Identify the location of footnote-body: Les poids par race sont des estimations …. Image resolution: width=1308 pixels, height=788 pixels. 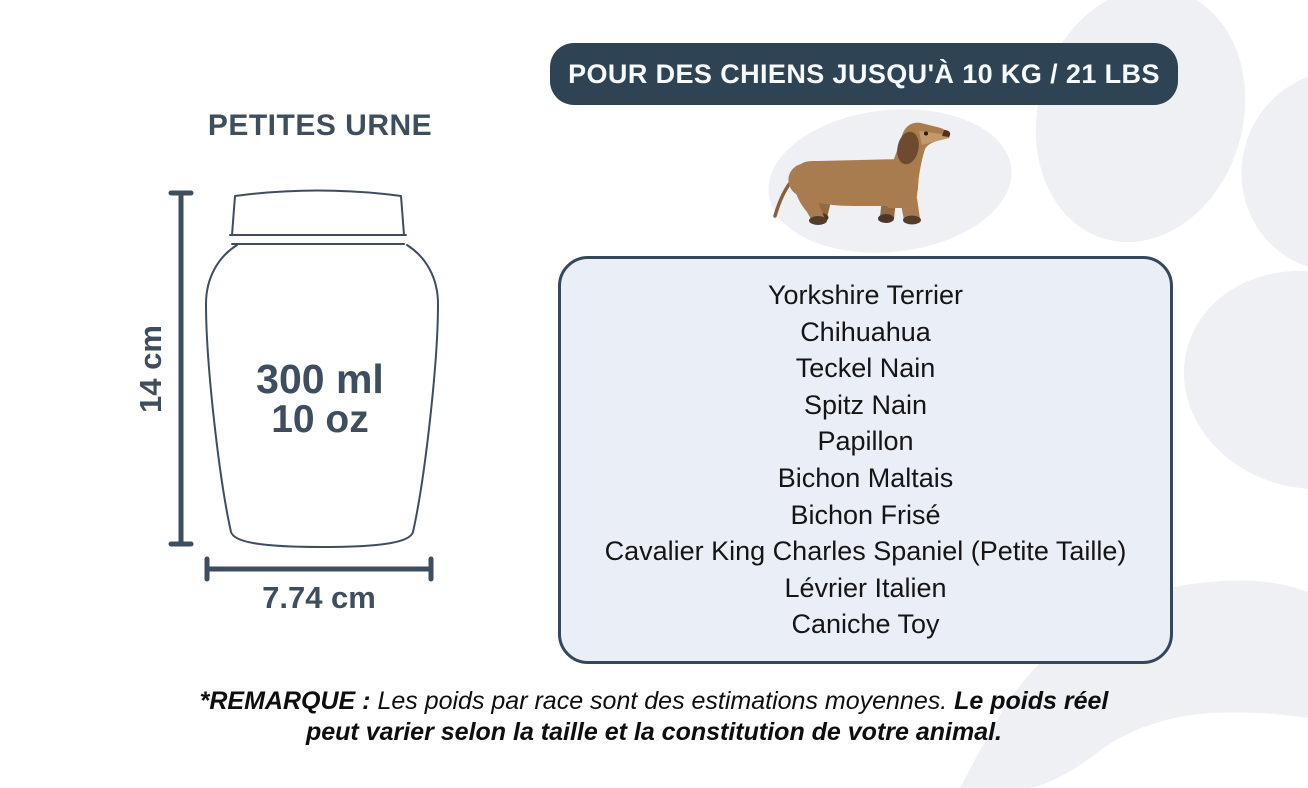
(666, 701).